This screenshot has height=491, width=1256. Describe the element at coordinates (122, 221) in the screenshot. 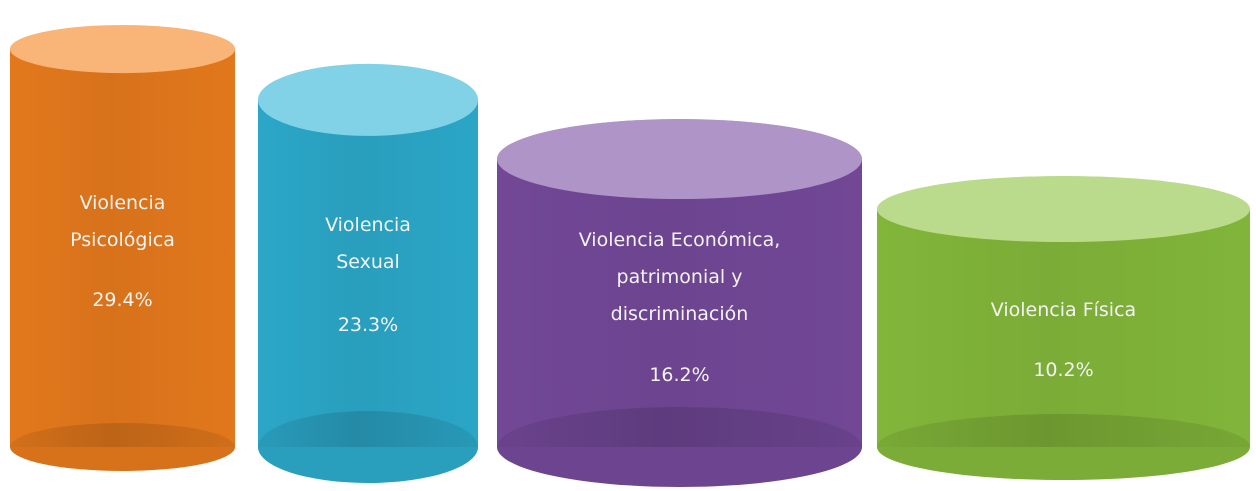

I see `category-label: Violencia Psicológica` at that location.